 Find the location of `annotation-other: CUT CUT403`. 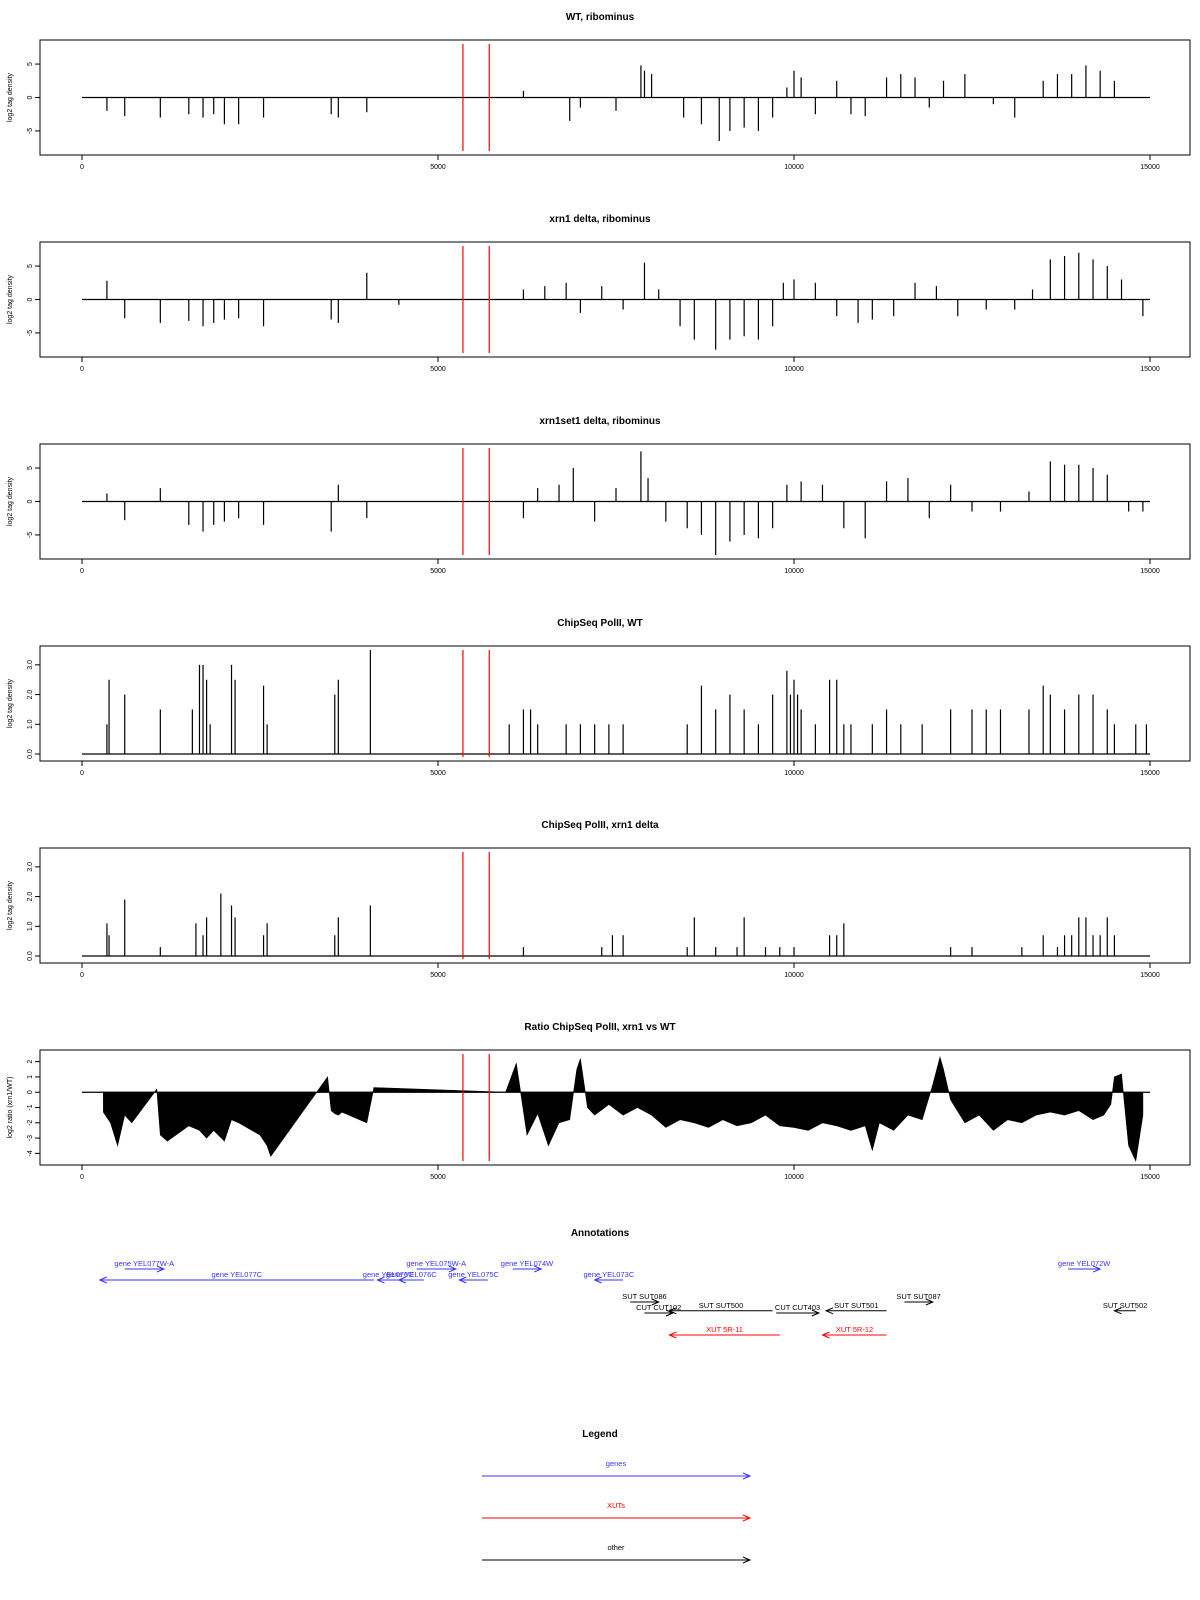

annotation-other: CUT CUT403 is located at coordinates (798, 1310).